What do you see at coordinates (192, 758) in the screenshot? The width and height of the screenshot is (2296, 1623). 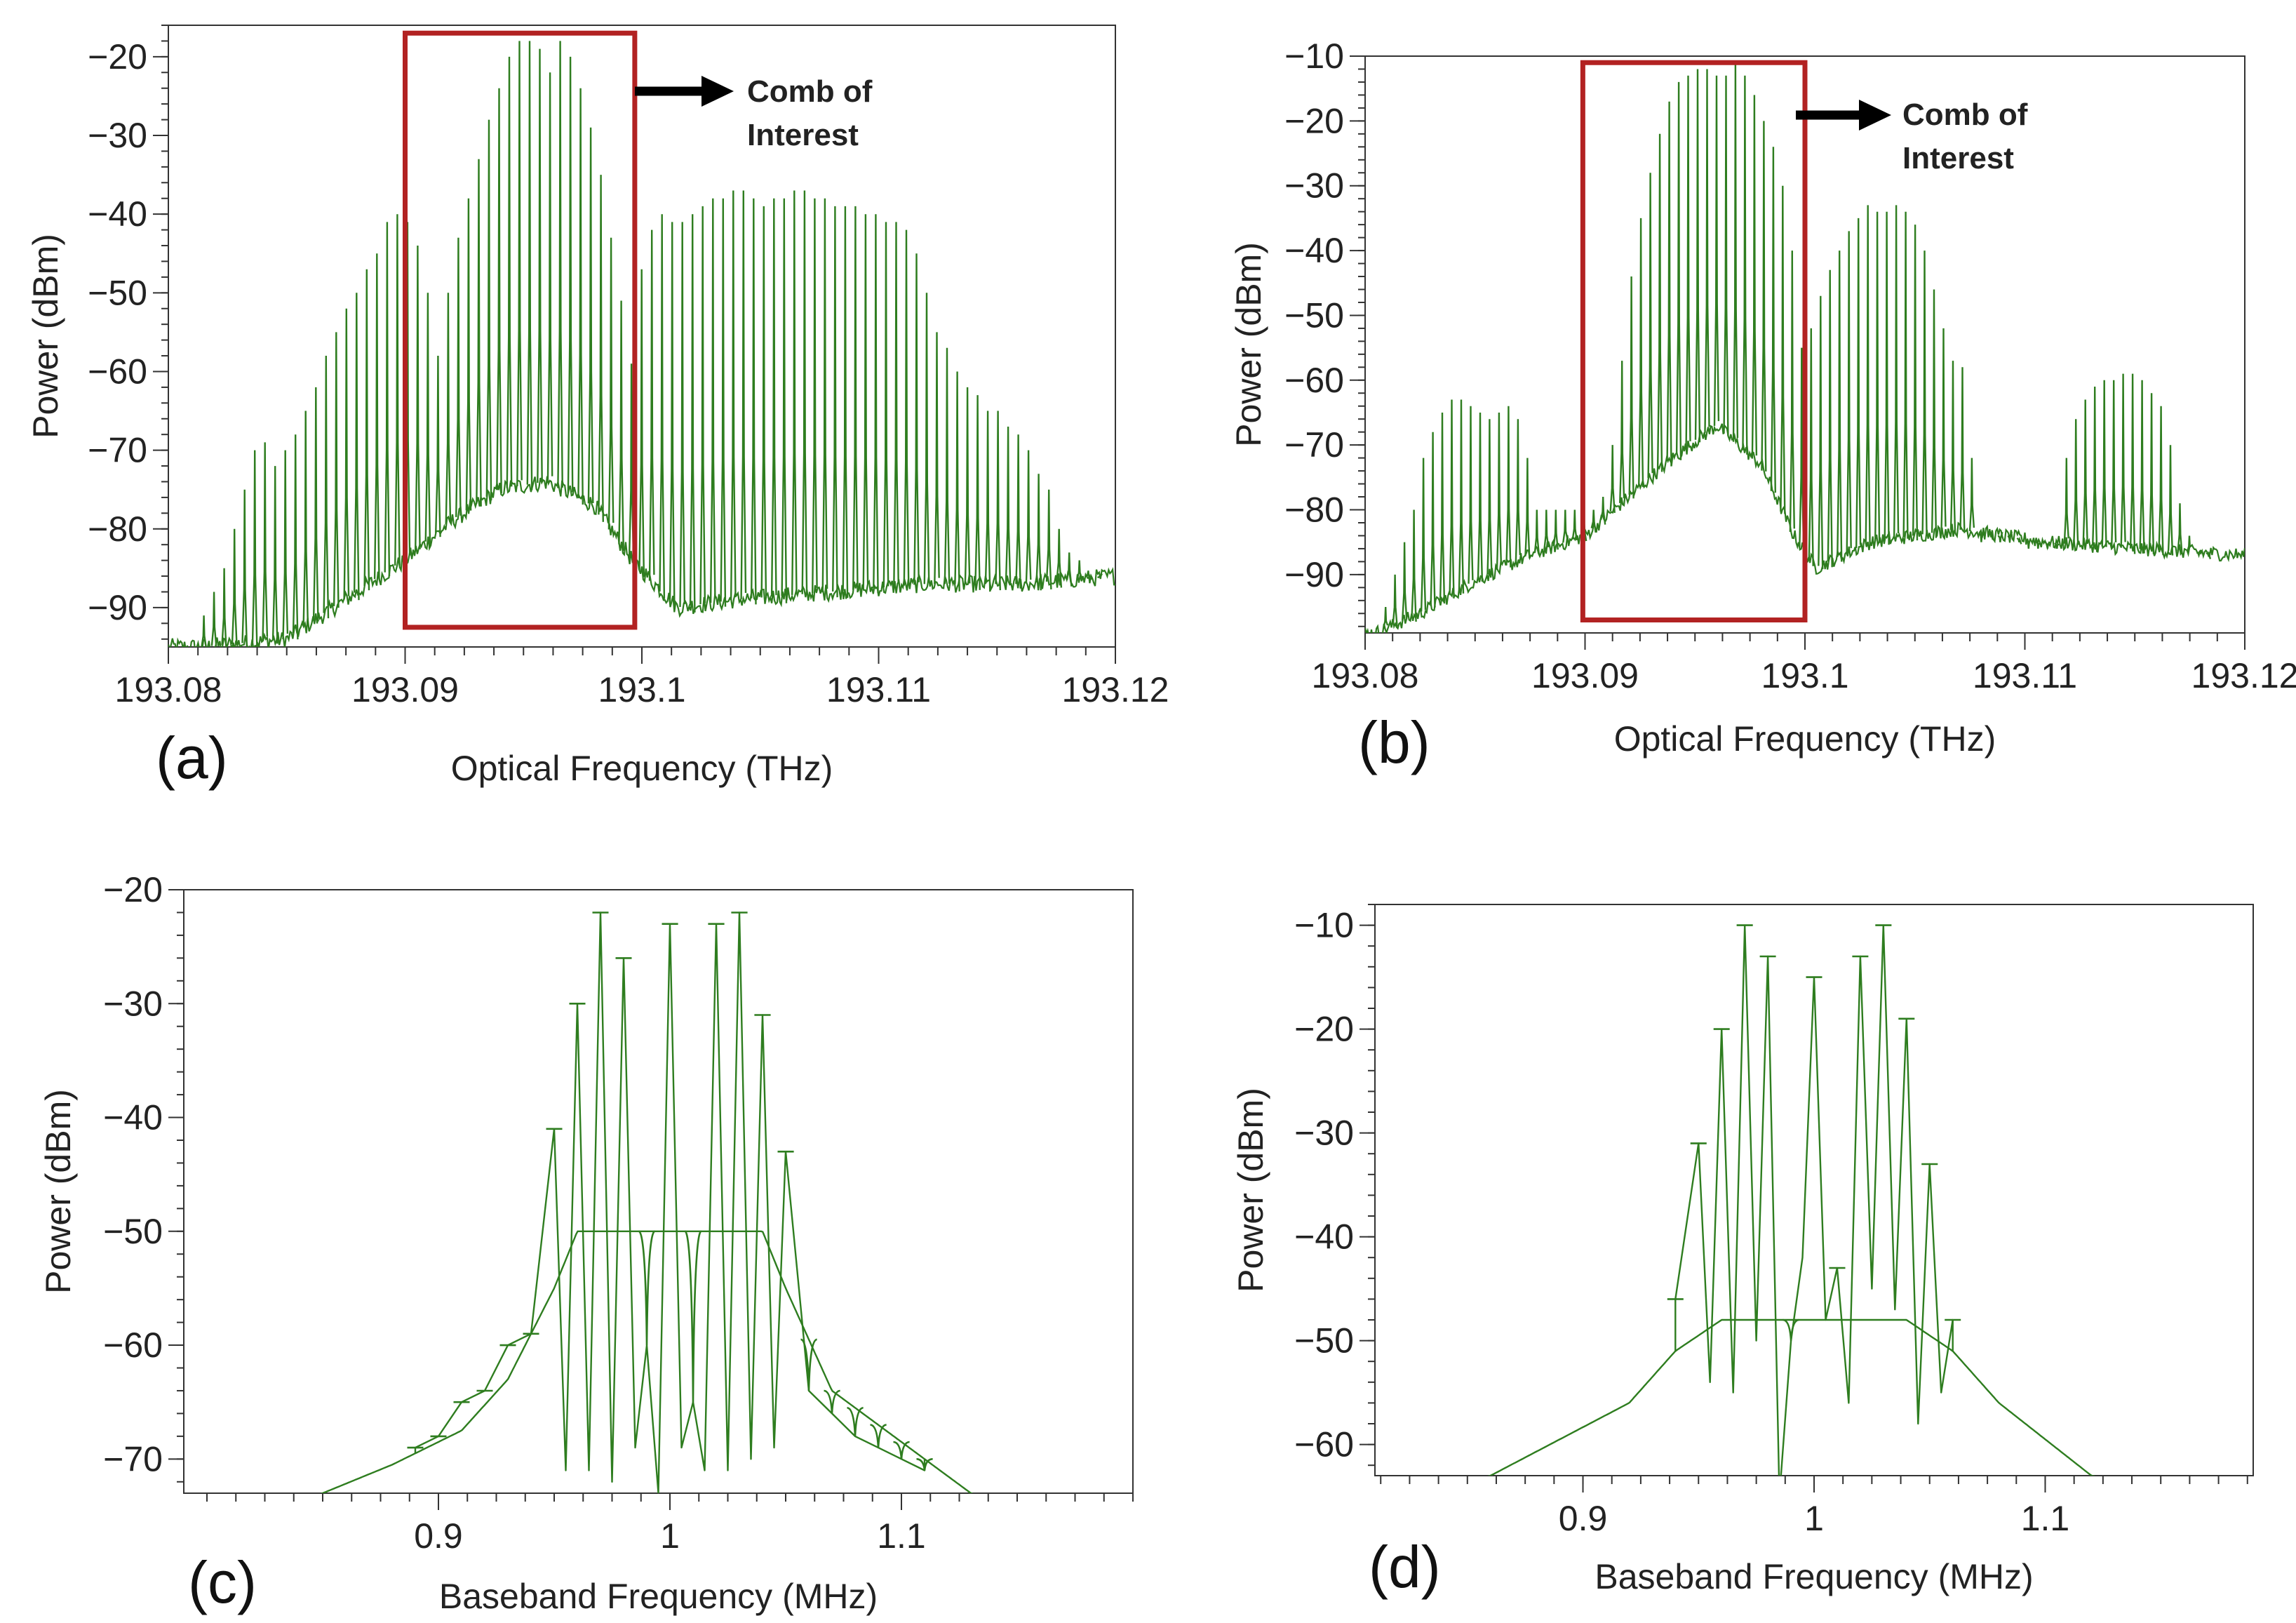 I see `panel-a-label: (a)` at bounding box center [192, 758].